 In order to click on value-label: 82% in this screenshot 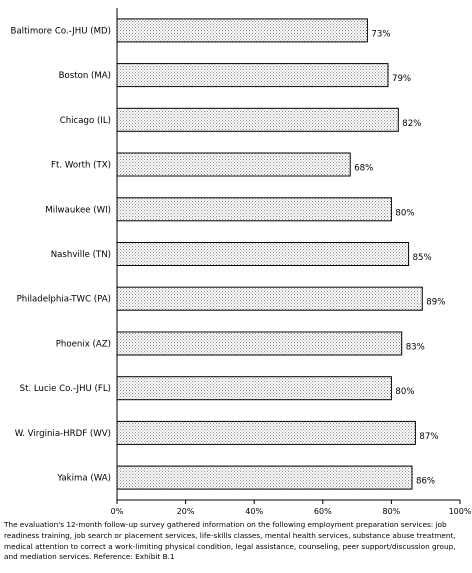, I will do `click(411, 124)`.